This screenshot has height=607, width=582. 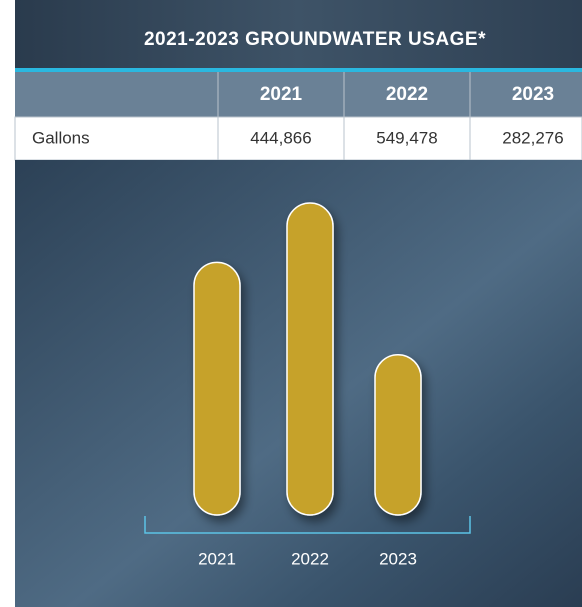 What do you see at coordinates (310, 558) in the screenshot?
I see `x-tick-label: 2022` at bounding box center [310, 558].